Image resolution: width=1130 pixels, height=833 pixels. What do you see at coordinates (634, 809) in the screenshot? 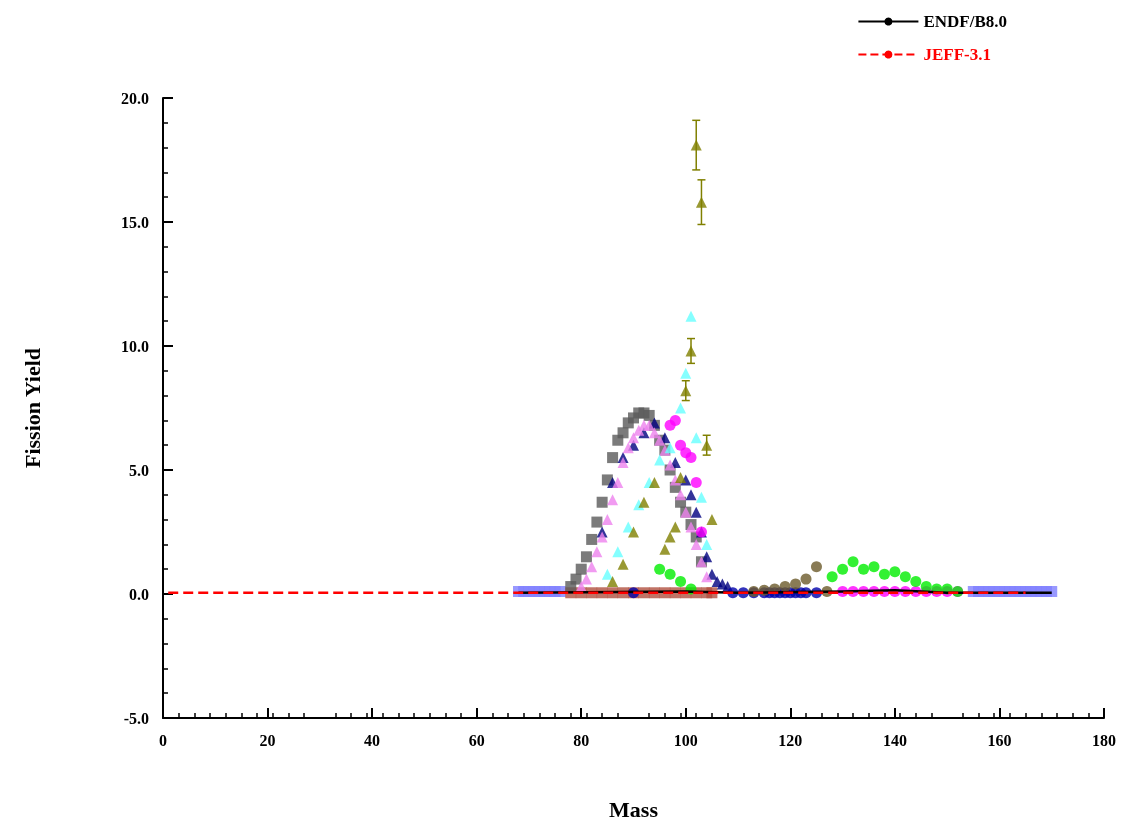
I see `x-axis-title: Mass` at bounding box center [634, 809].